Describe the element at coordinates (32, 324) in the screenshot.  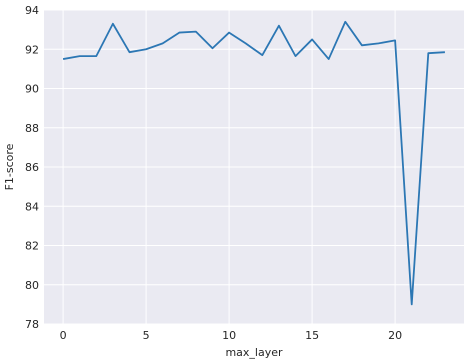
I see `y-tick-label: 78` at that location.